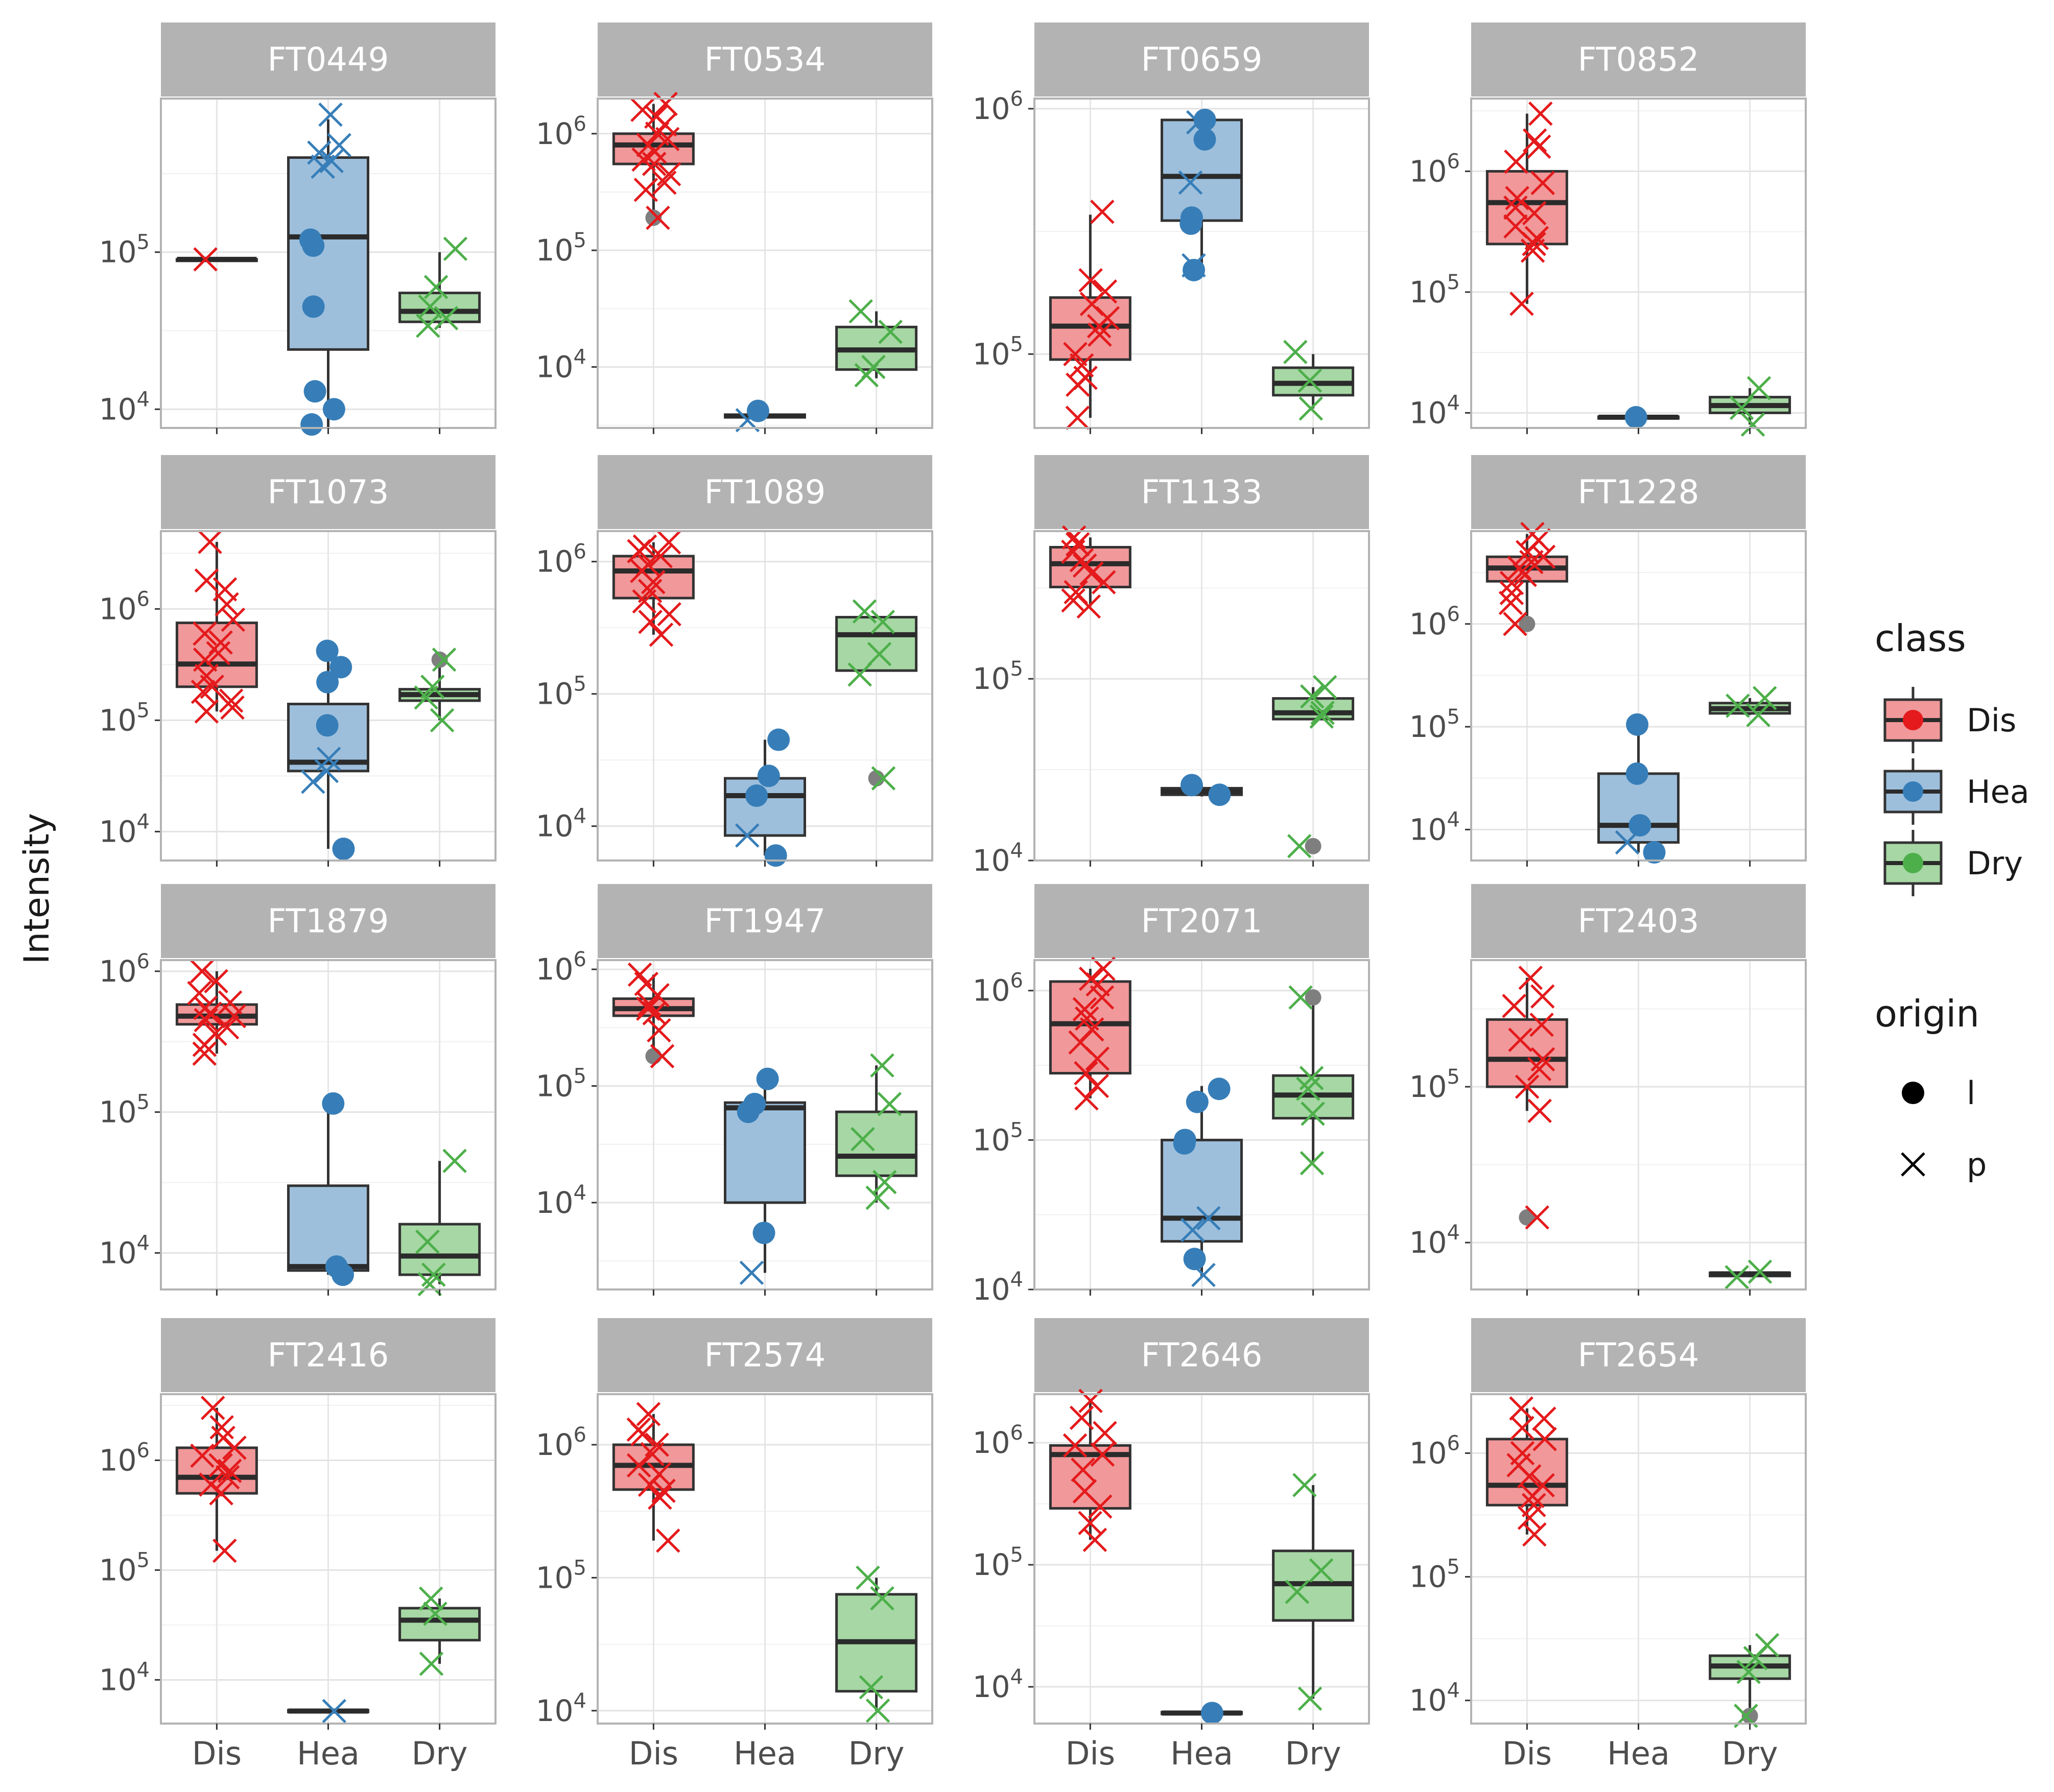  Describe the element at coordinates (1202, 493) in the screenshot. I see `facet-title: FT1133` at that location.